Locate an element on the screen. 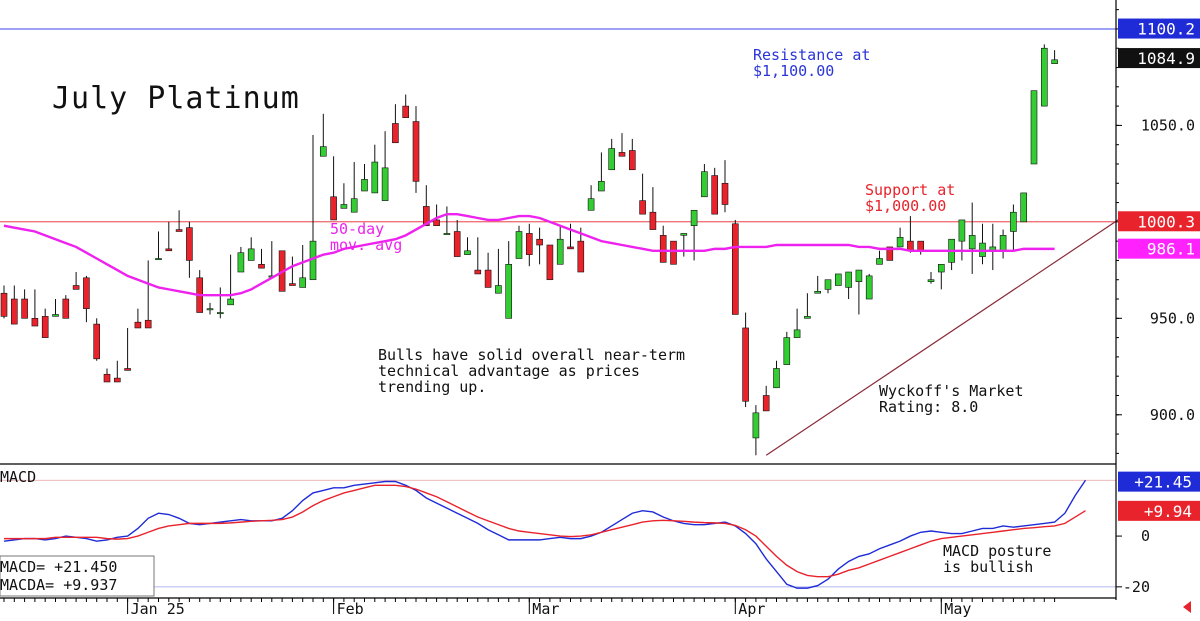  price-tick-label: 900.0 is located at coordinates (1172, 415).